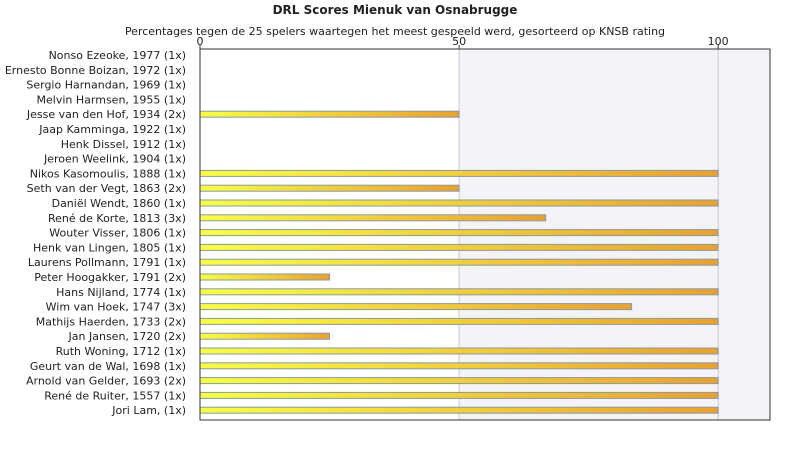 The height and width of the screenshot is (450, 790). I want to click on category-label: Hans Nijland, 1774 (1x), so click(121, 292).